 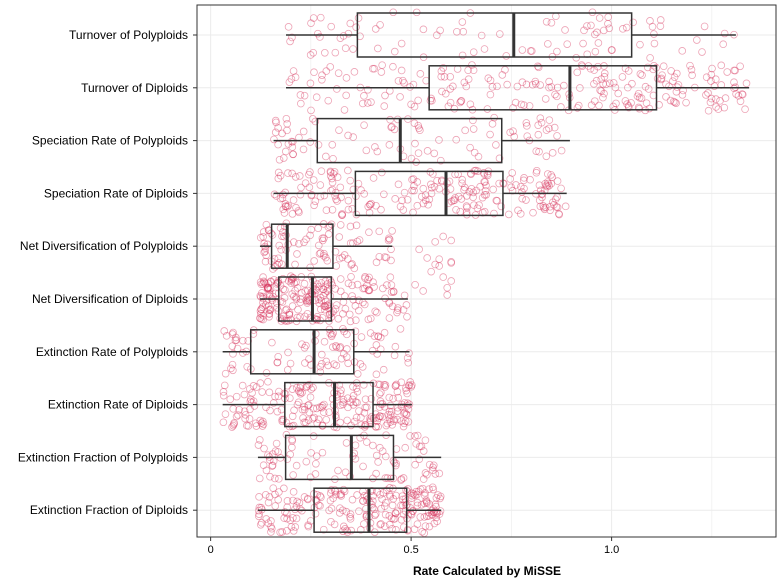 I want to click on box-iqr, so click(x=429, y=193).